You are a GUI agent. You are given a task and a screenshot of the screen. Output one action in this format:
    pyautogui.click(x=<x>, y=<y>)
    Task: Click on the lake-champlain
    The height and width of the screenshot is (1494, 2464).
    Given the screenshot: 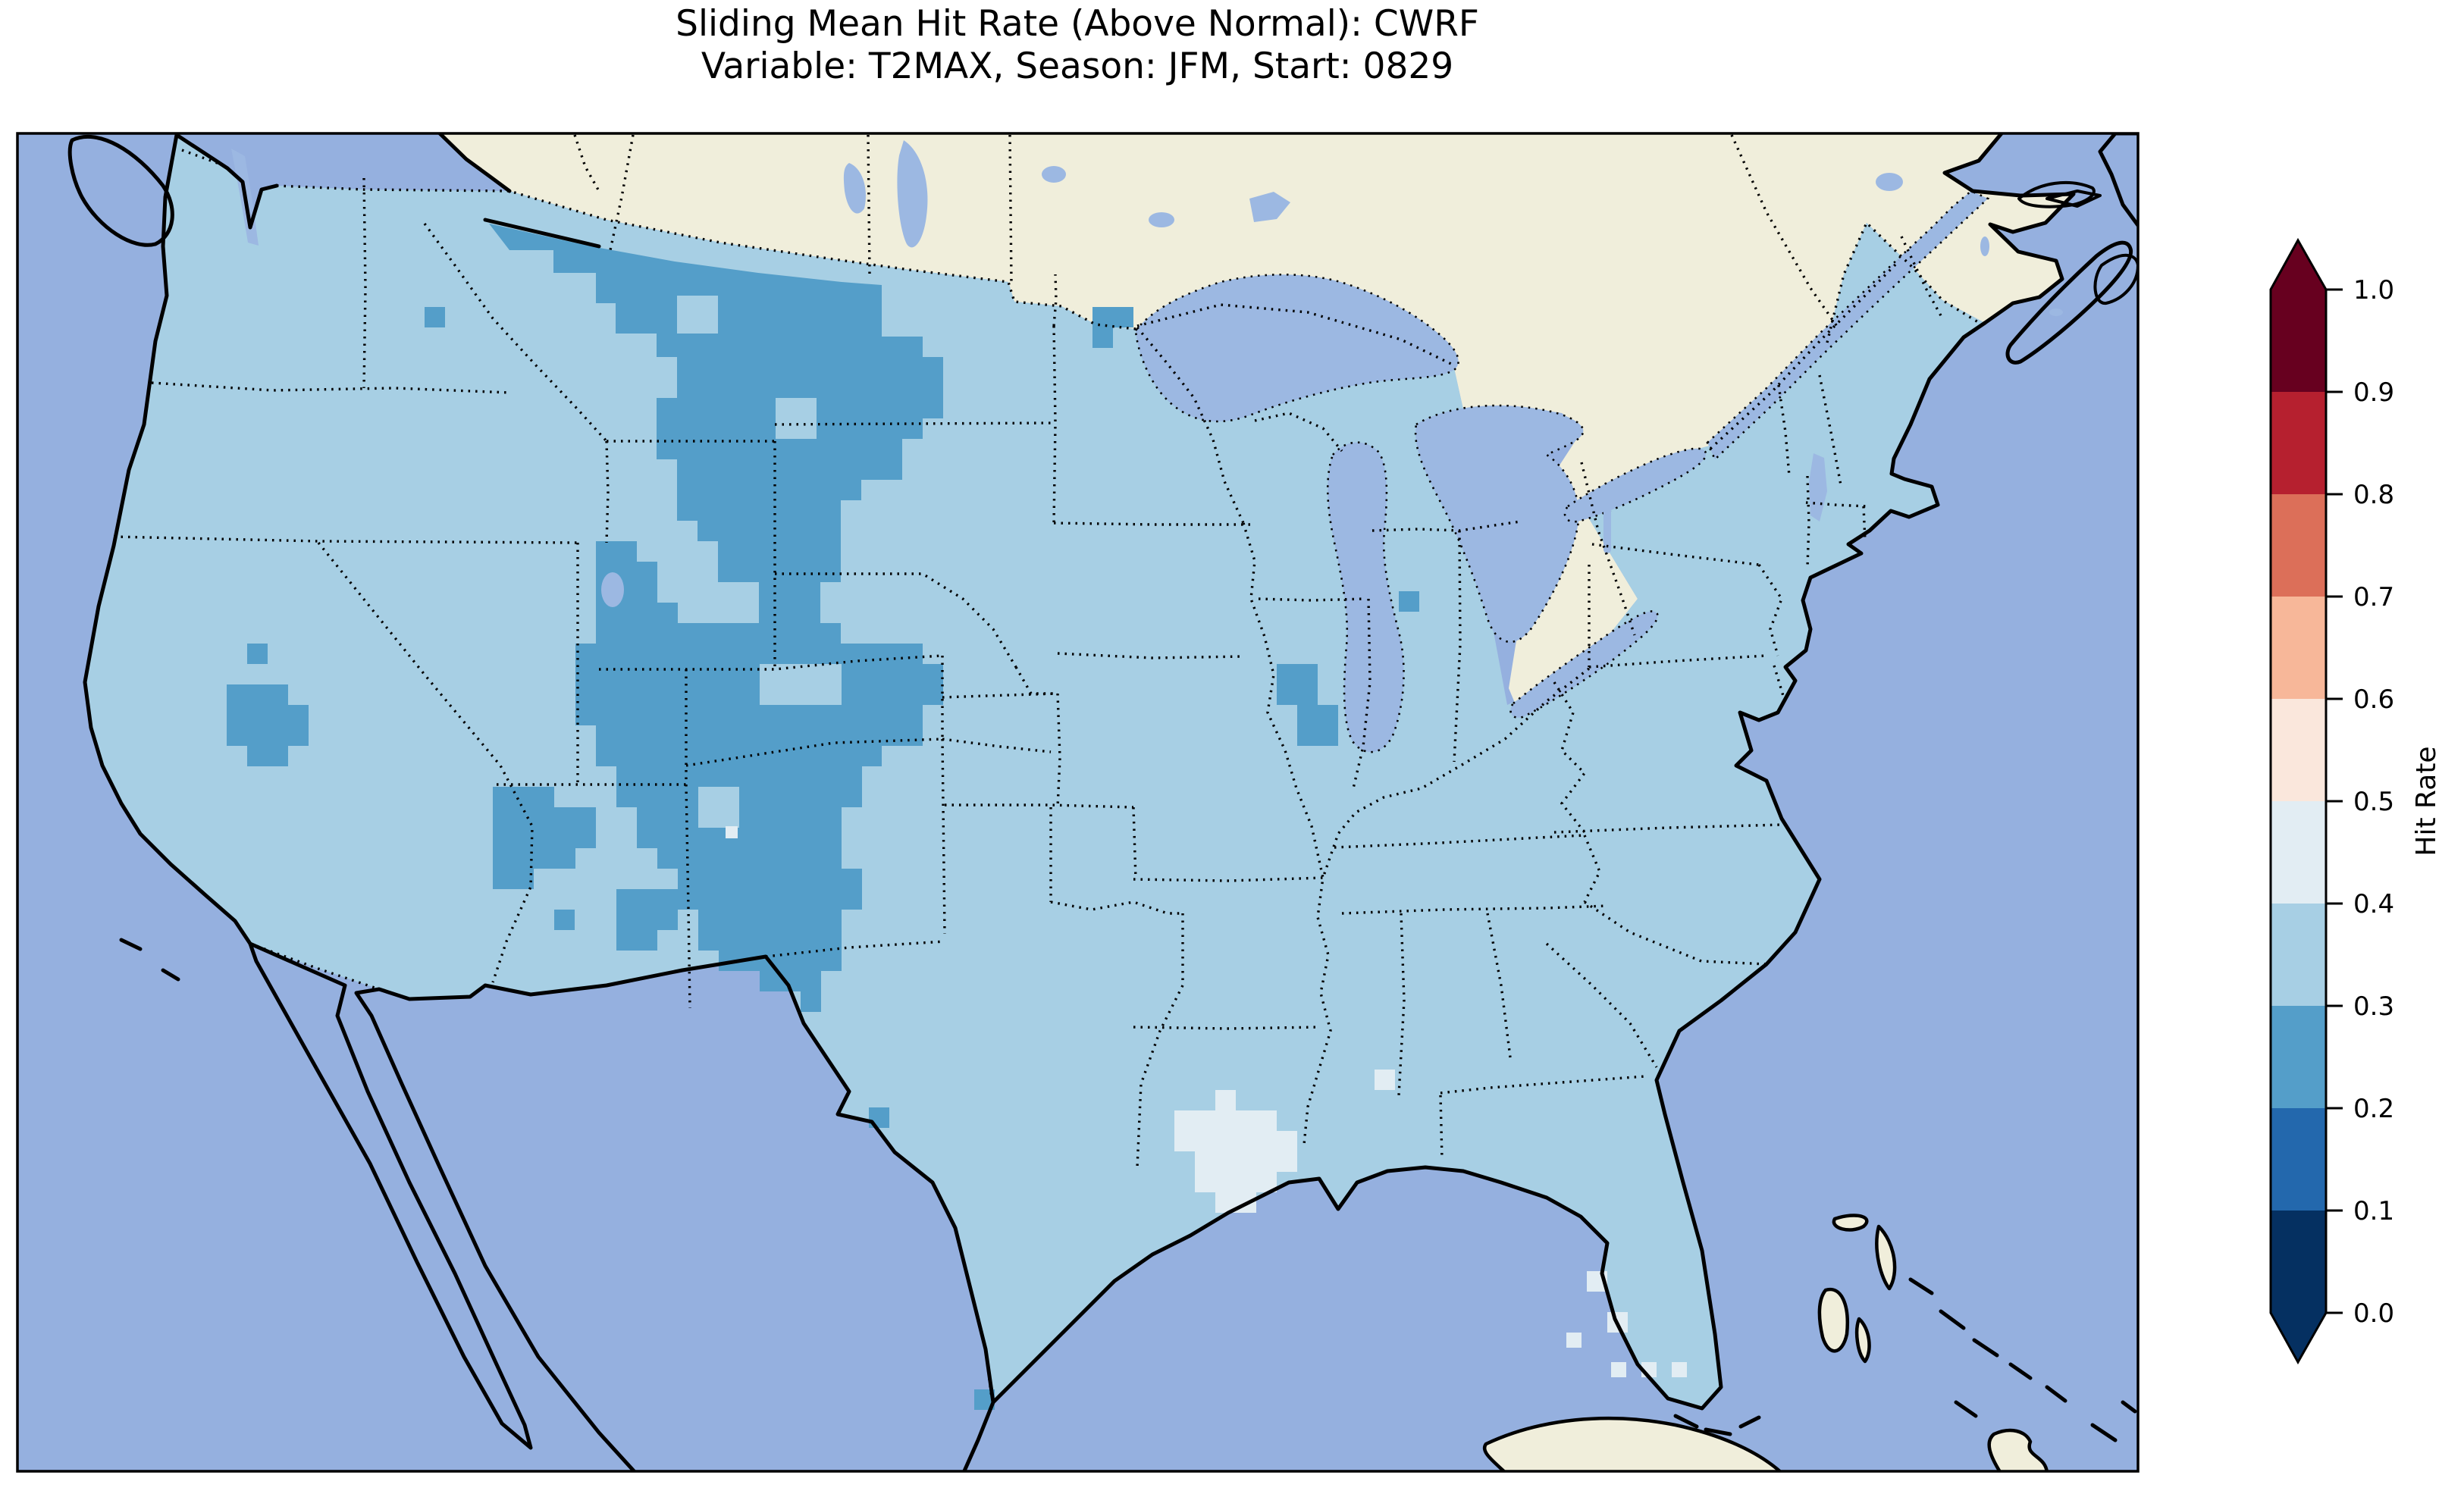 What is the action you would take?
    pyautogui.click(x=1818, y=487)
    